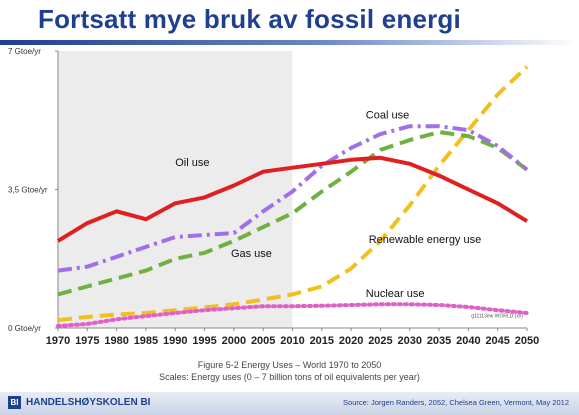 The height and width of the screenshot is (415, 579). I want to click on y-tick-label: 3,5 Gtoe/yr, so click(28, 190).